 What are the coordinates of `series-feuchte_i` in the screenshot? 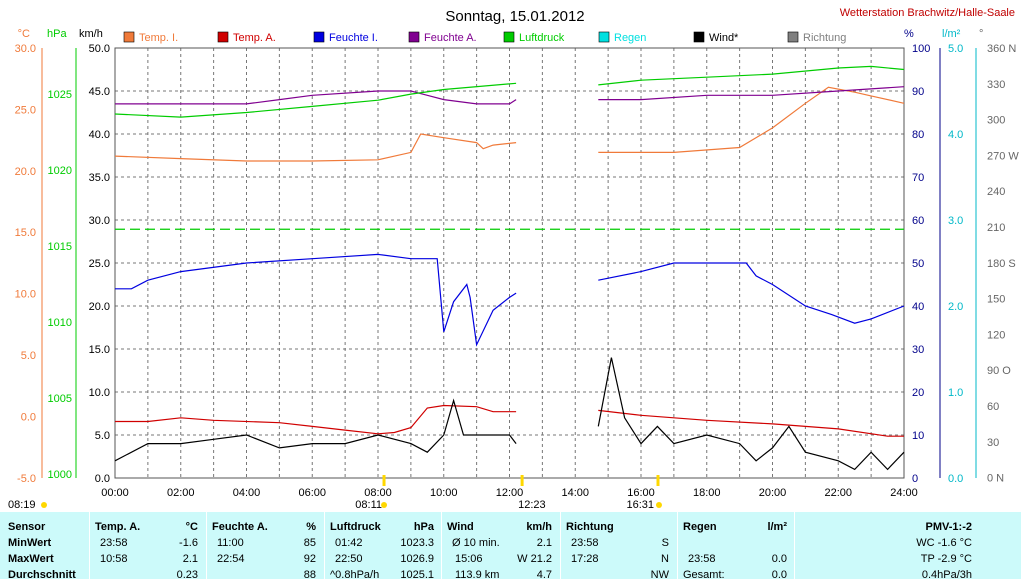 It's located at (510, 300).